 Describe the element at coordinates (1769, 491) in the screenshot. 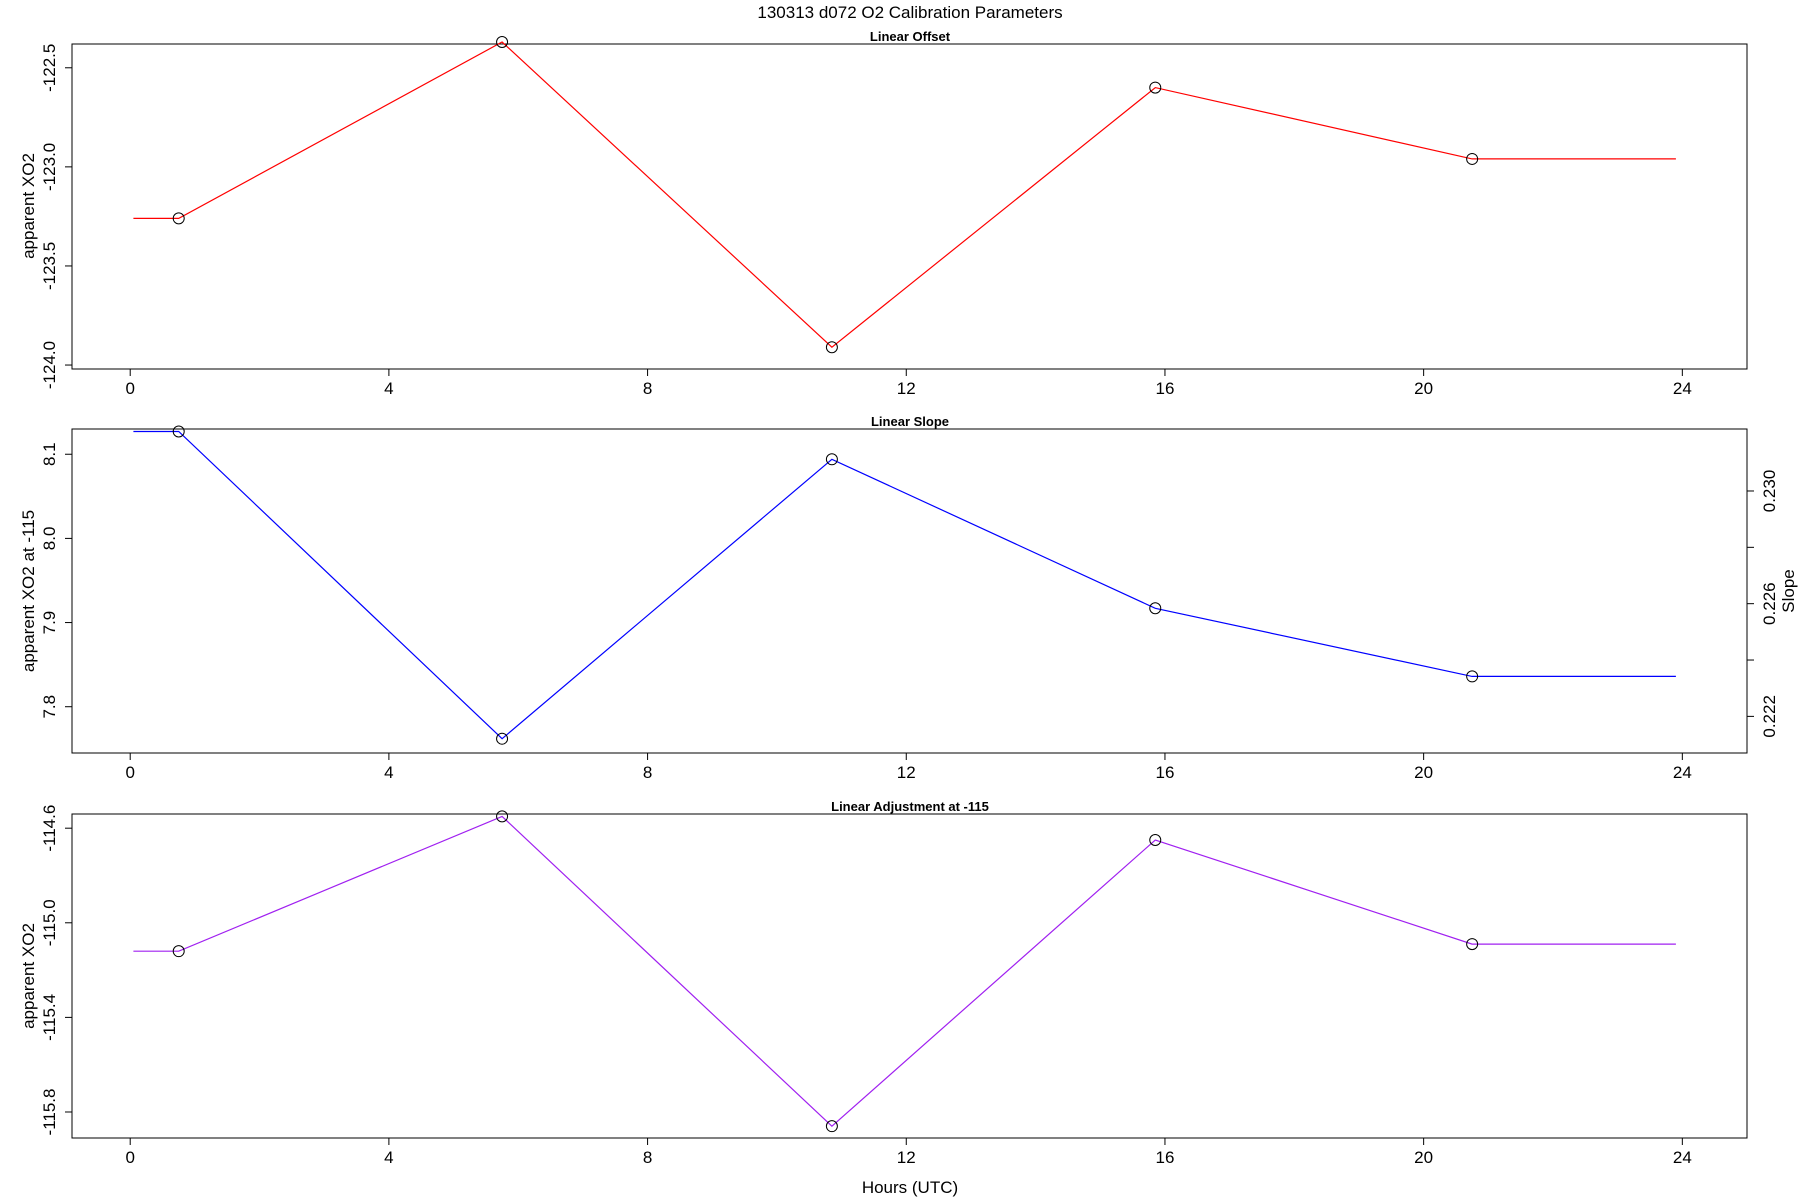

I see `y2-tick-label: 0.230` at that location.